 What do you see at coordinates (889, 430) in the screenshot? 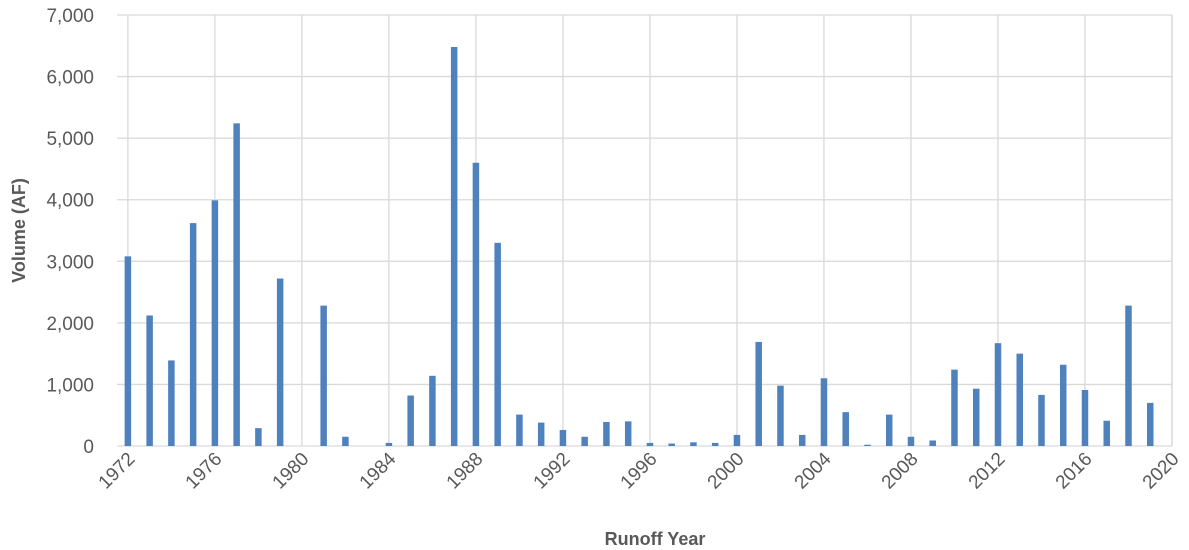
I see `bar-2007` at bounding box center [889, 430].